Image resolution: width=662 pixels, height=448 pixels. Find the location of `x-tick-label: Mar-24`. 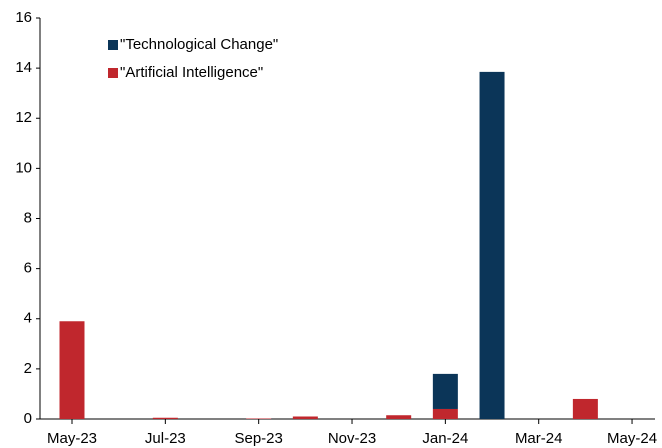

x-tick-label: Mar-24 is located at coordinates (539, 438).